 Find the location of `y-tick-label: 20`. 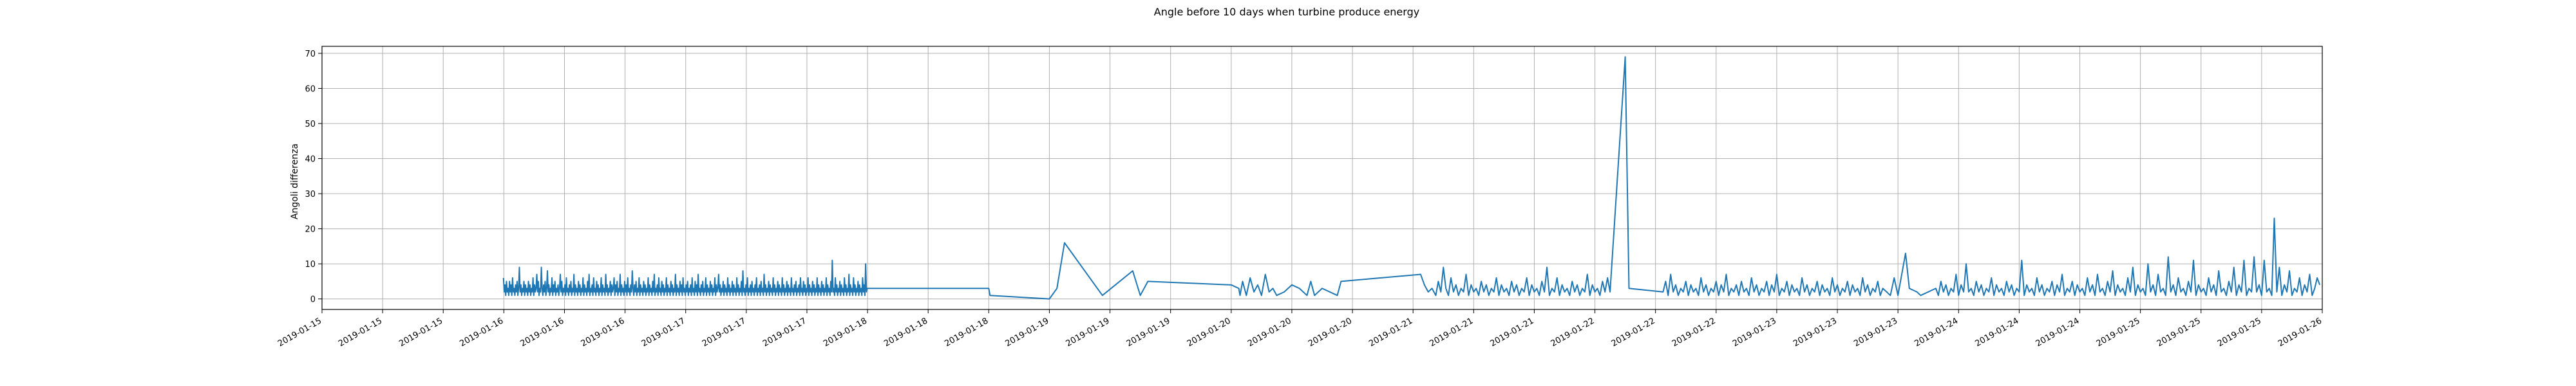

y-tick-label: 20 is located at coordinates (310, 230).